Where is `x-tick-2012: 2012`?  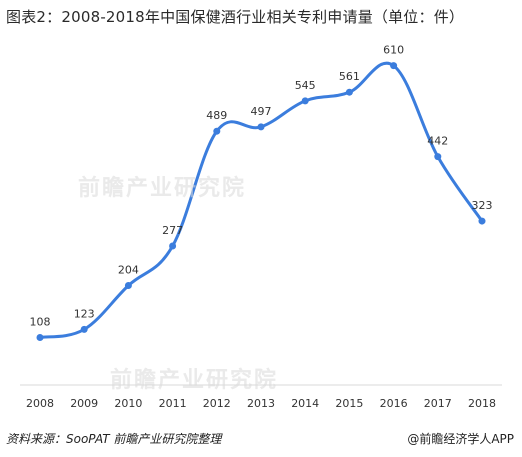
x-tick-2012: 2012 is located at coordinates (217, 403).